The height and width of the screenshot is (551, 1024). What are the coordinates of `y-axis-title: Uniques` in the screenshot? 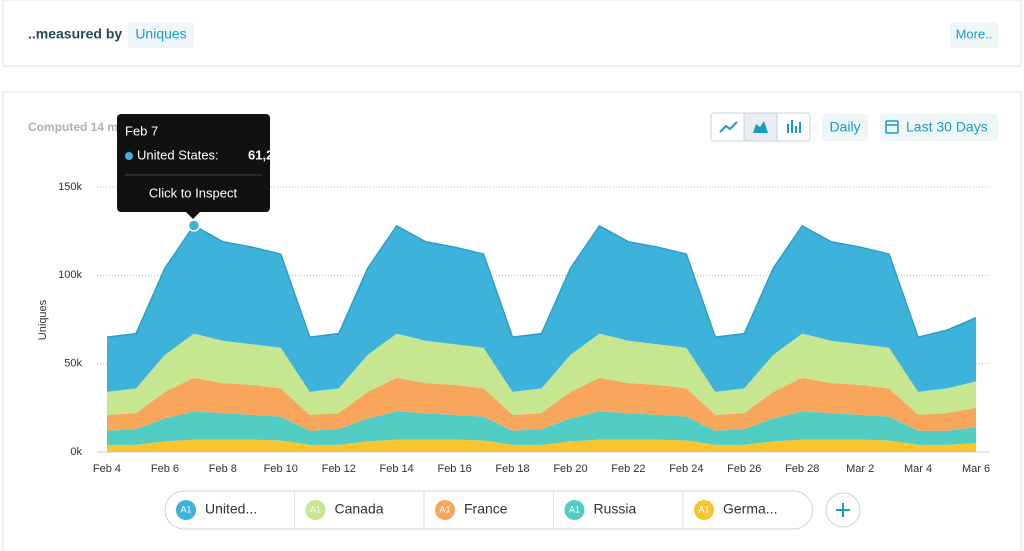 It's located at (43, 319).